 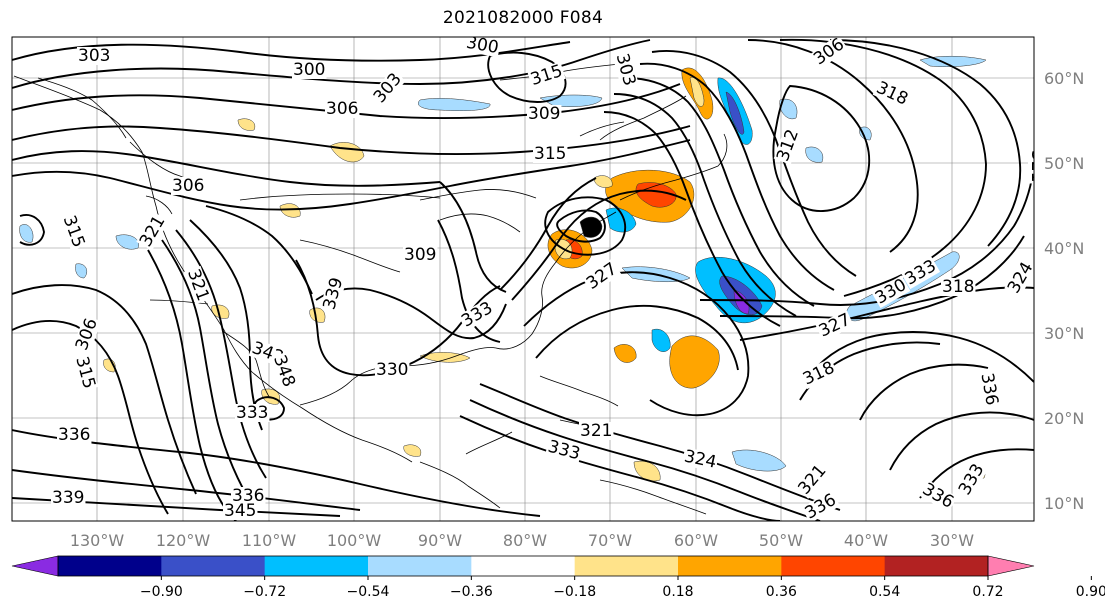 What do you see at coordinates (1064, 291) in the screenshot?
I see `lat-axis: 60°N 50°N 40°N 30°N 20°N 10°N` at bounding box center [1064, 291].